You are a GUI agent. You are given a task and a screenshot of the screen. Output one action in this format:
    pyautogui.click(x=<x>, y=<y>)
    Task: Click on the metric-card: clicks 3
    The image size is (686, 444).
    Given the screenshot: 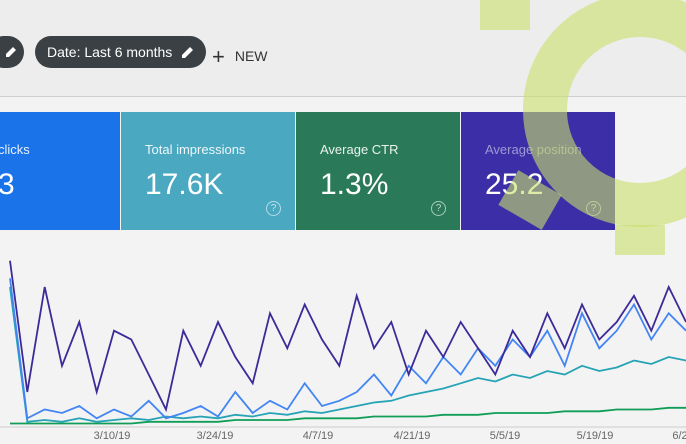 What is the action you would take?
    pyautogui.click(x=60, y=171)
    